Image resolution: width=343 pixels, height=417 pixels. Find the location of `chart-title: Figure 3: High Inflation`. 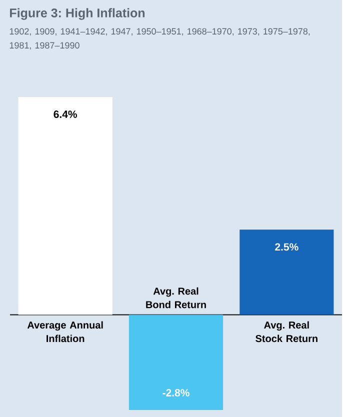

chart-title: Figure 3: High Inflation is located at coordinates (77, 14).